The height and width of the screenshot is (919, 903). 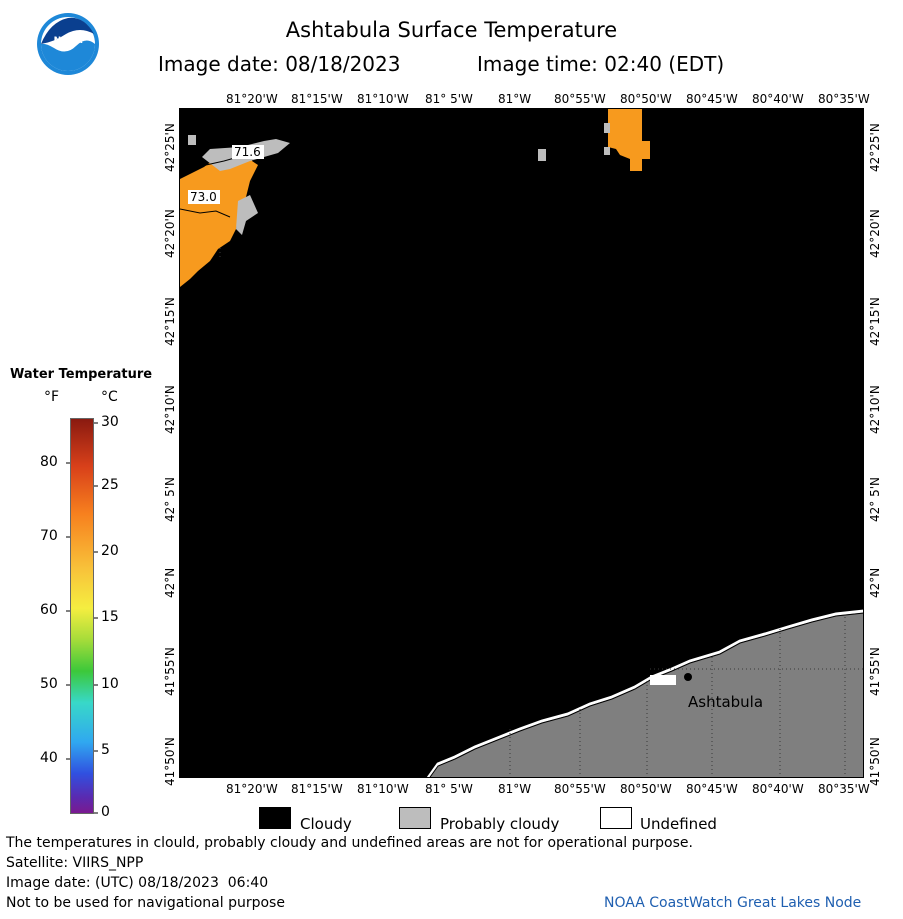 I want to click on legend-c-tick: 10, so click(x=110, y=684).